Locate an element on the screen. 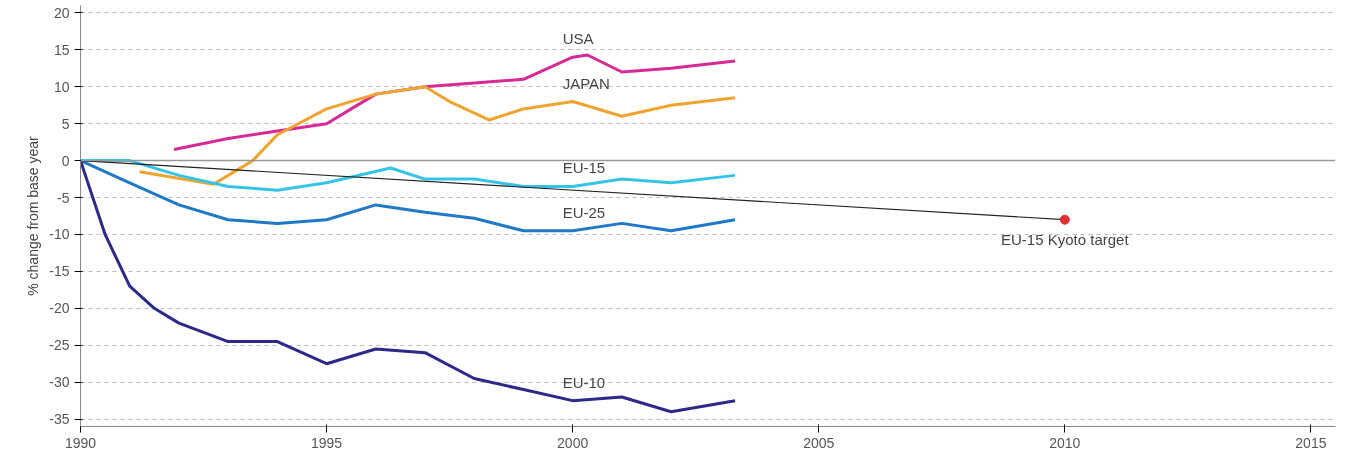 The height and width of the screenshot is (454, 1347). x-tick-label: 2010 is located at coordinates (1065, 442).